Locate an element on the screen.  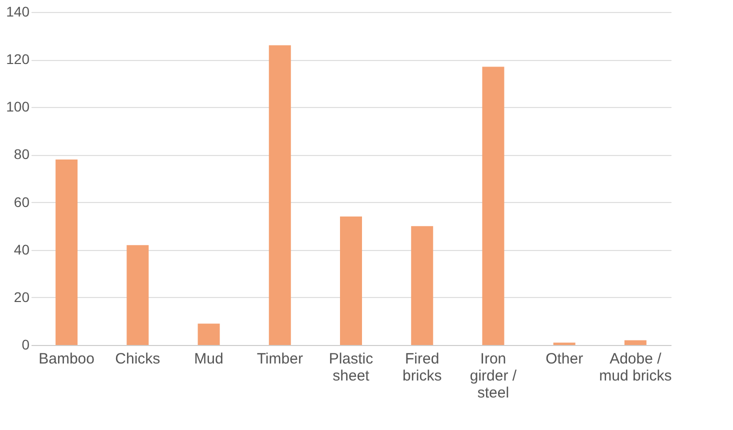
y-tick-label: 100 is located at coordinates (18, 106).